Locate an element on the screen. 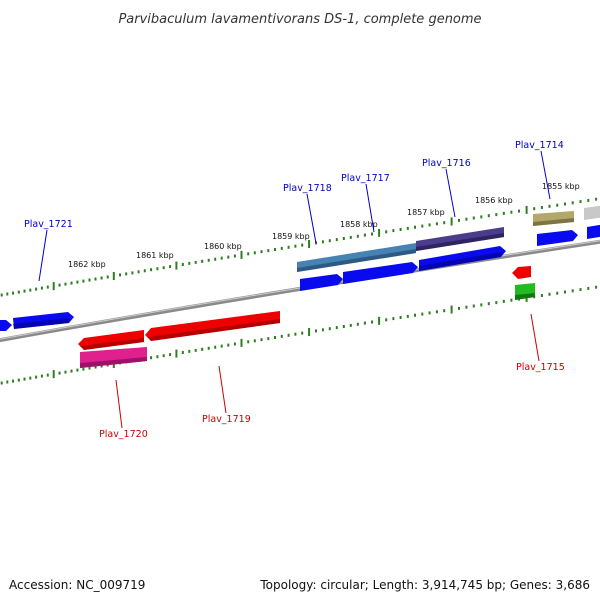 This screenshot has height=600, width=600. gene-arrow-forward is located at coordinates (6, 325).